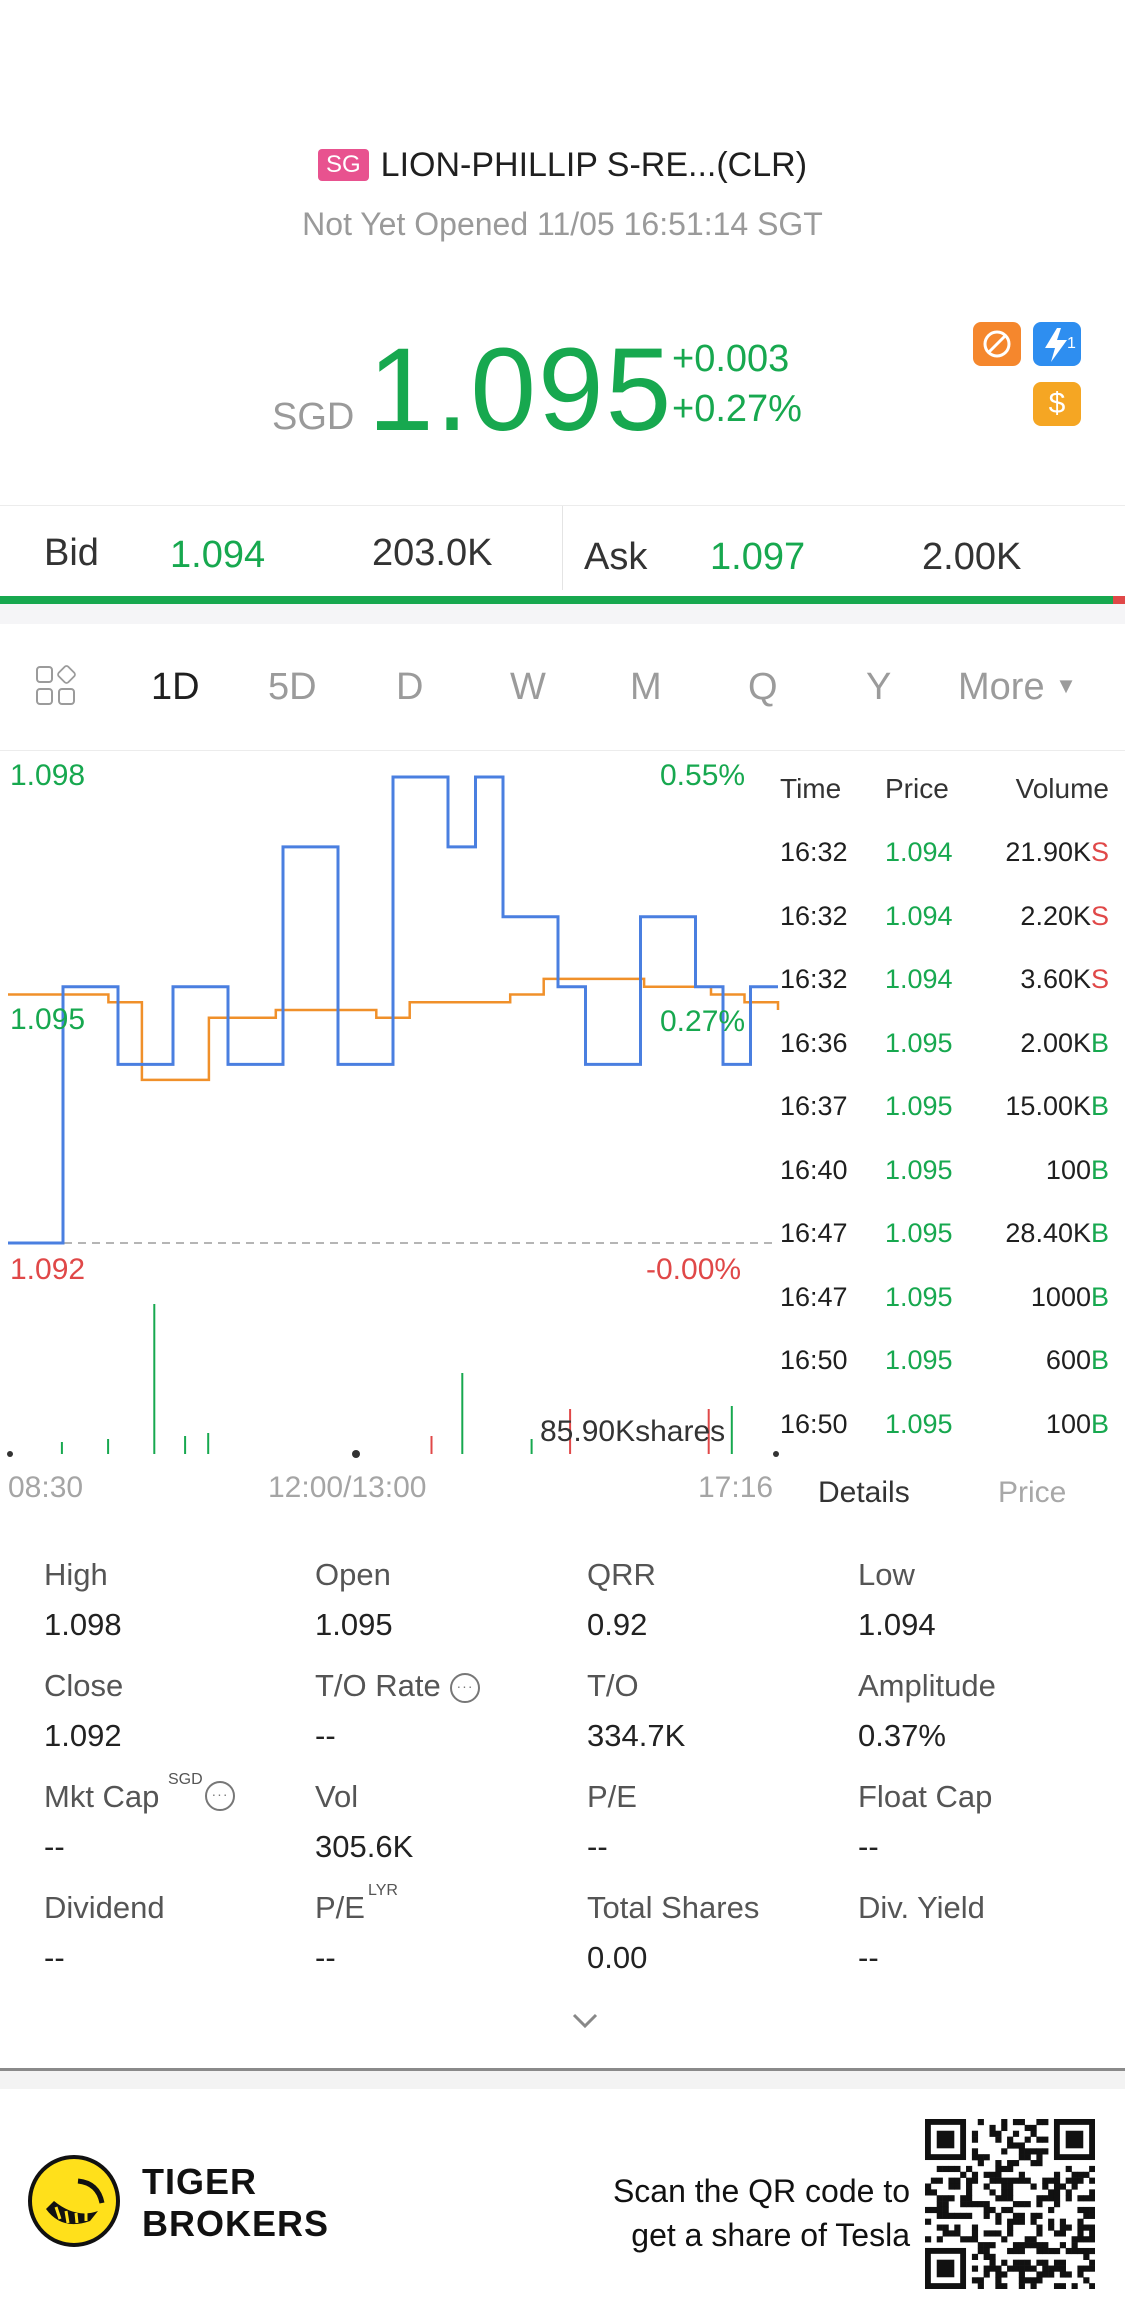  What do you see at coordinates (57, 685) in the screenshot?
I see `grid-menu-icon` at bounding box center [57, 685].